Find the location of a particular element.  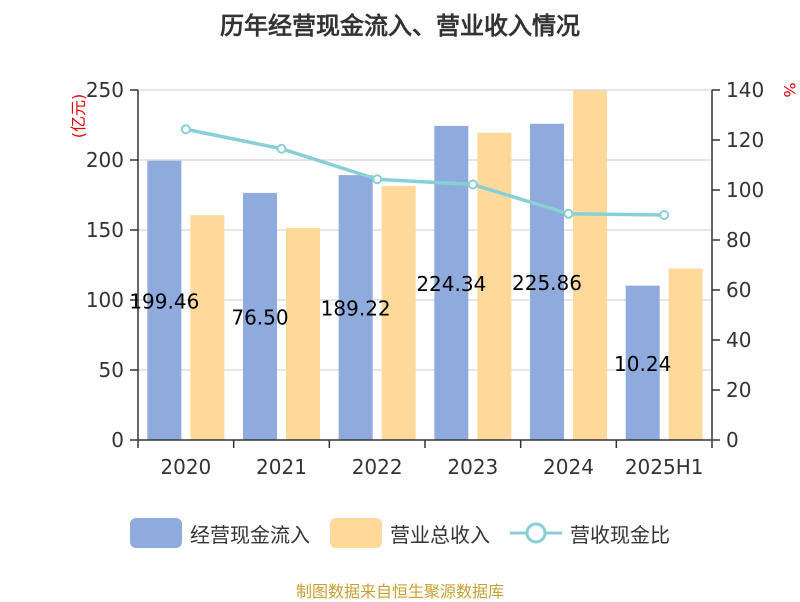

legend-item-cash-inflow: 经营现金流入 is located at coordinates (220, 533).